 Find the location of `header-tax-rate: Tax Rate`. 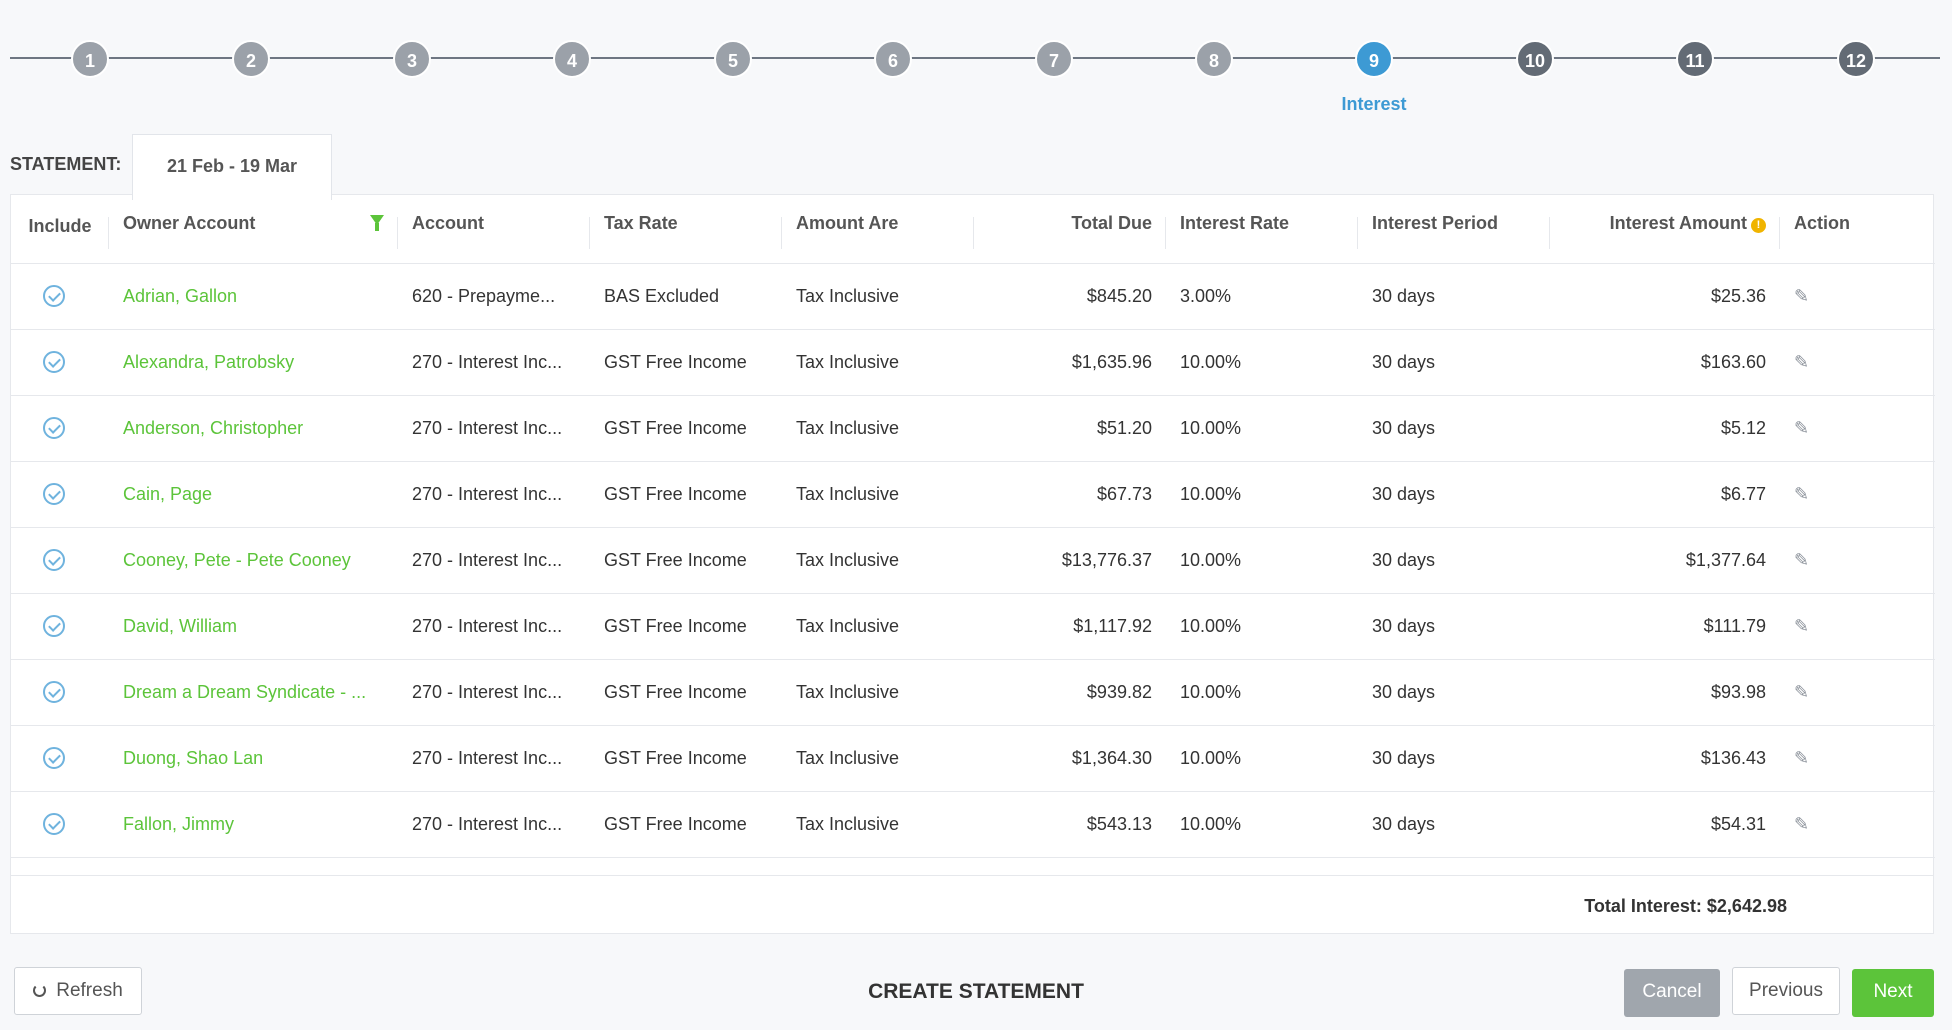

header-tax-rate: Tax Rate is located at coordinates (686, 229).